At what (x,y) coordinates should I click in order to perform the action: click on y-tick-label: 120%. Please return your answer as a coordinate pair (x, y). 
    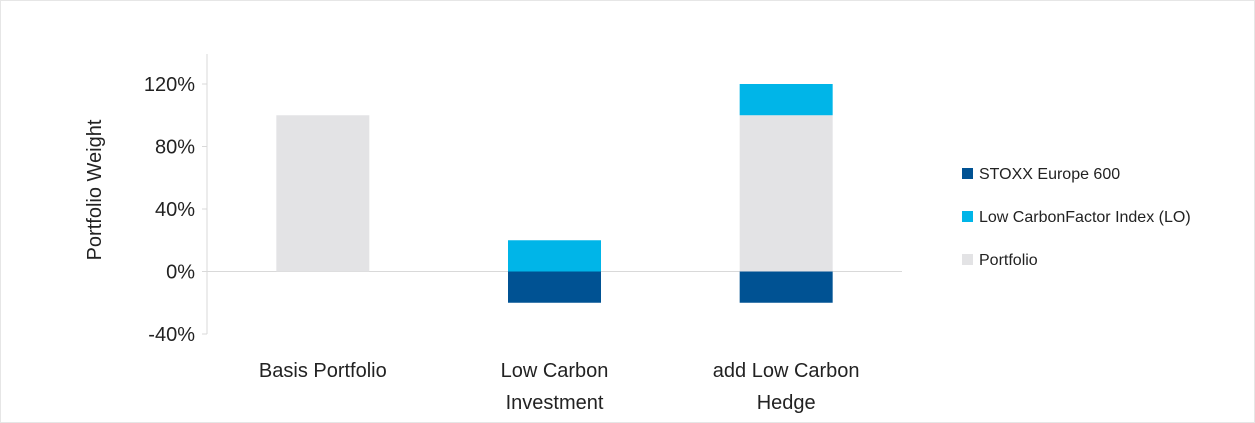
    Looking at the image, I should click on (169, 85).